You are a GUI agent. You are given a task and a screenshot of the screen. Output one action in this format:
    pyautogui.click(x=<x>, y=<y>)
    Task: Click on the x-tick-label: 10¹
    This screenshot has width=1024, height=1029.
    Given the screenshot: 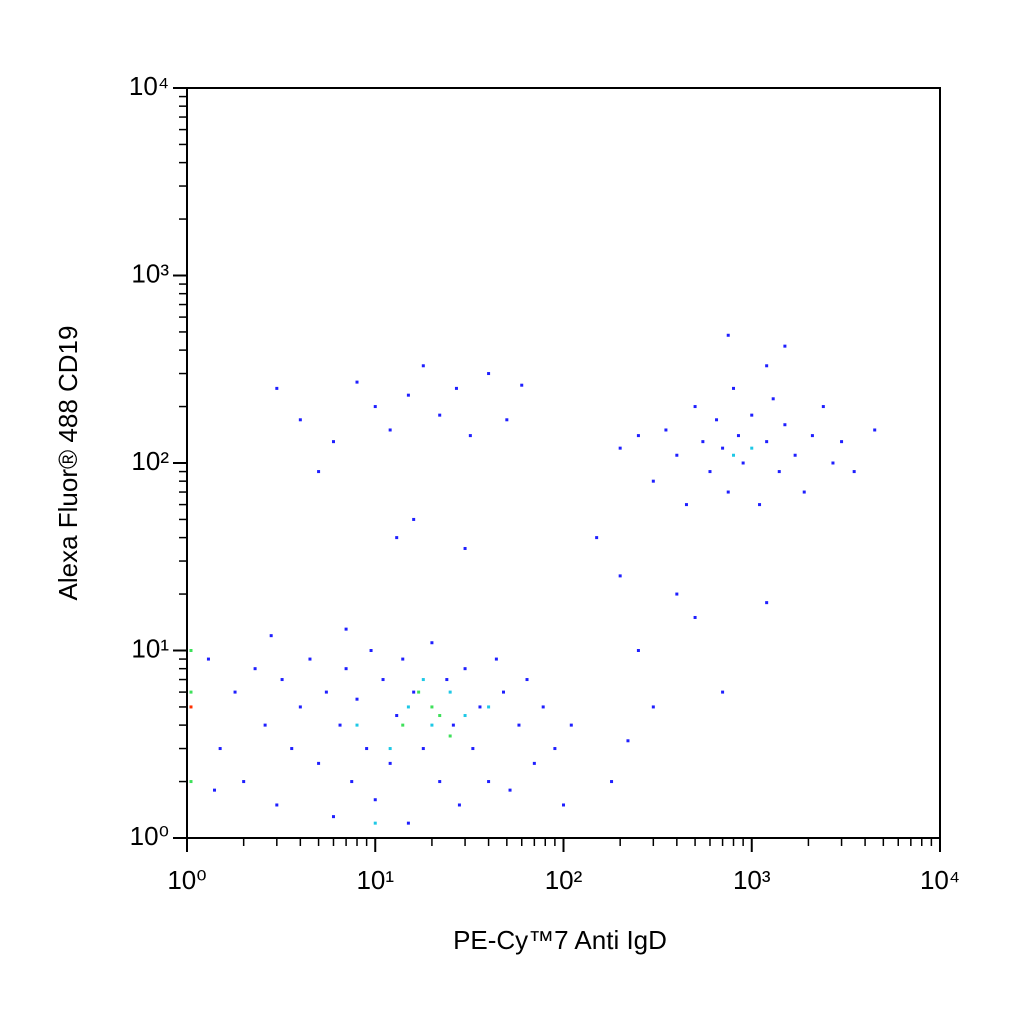 What is the action you would take?
    pyautogui.click(x=375, y=880)
    